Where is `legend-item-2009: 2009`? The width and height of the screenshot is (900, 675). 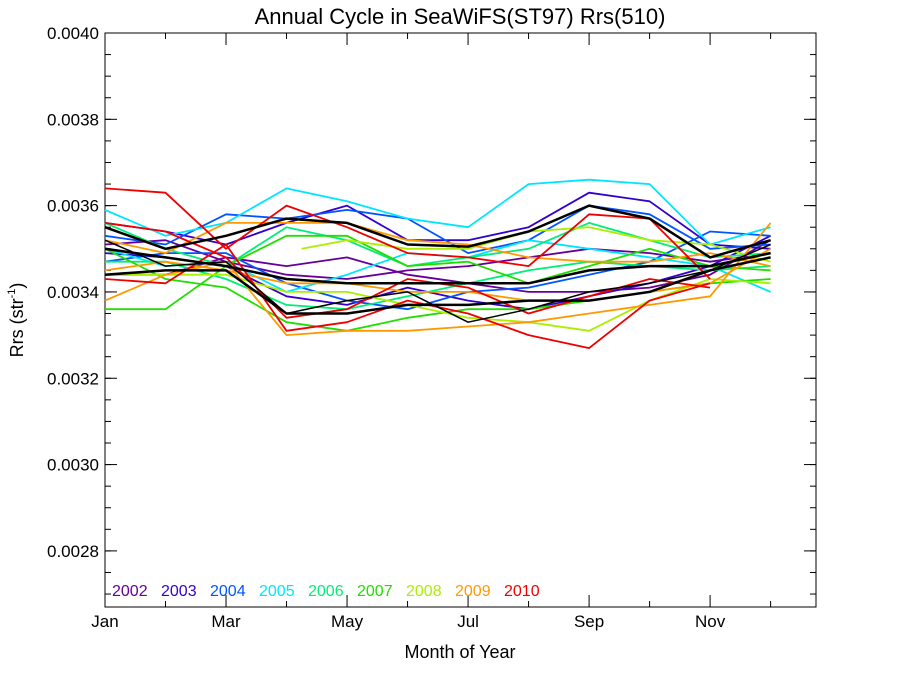
legend-item-2009: 2009 is located at coordinates (473, 591).